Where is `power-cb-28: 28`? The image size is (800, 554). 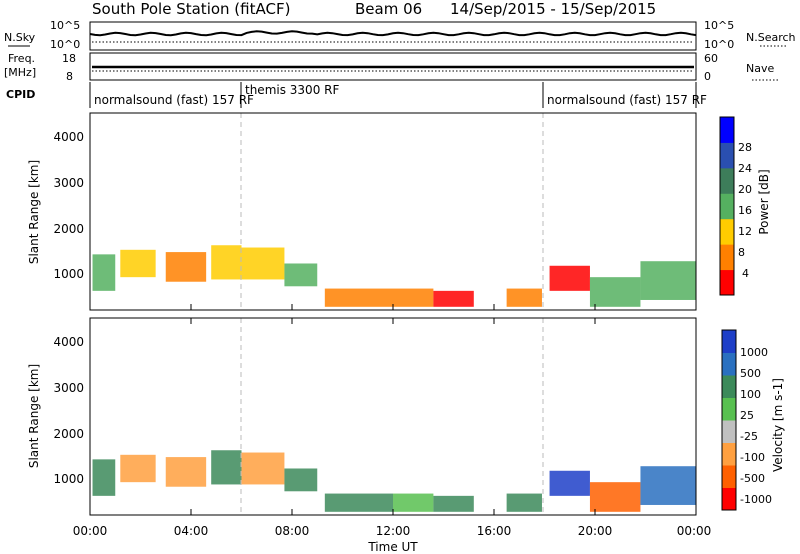 power-cb-28: 28 is located at coordinates (745, 147).